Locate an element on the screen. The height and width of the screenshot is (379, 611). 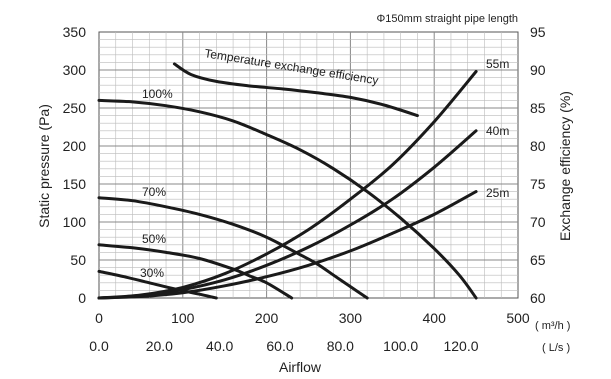
y-left-tick-label: 50 is located at coordinates (78, 260).